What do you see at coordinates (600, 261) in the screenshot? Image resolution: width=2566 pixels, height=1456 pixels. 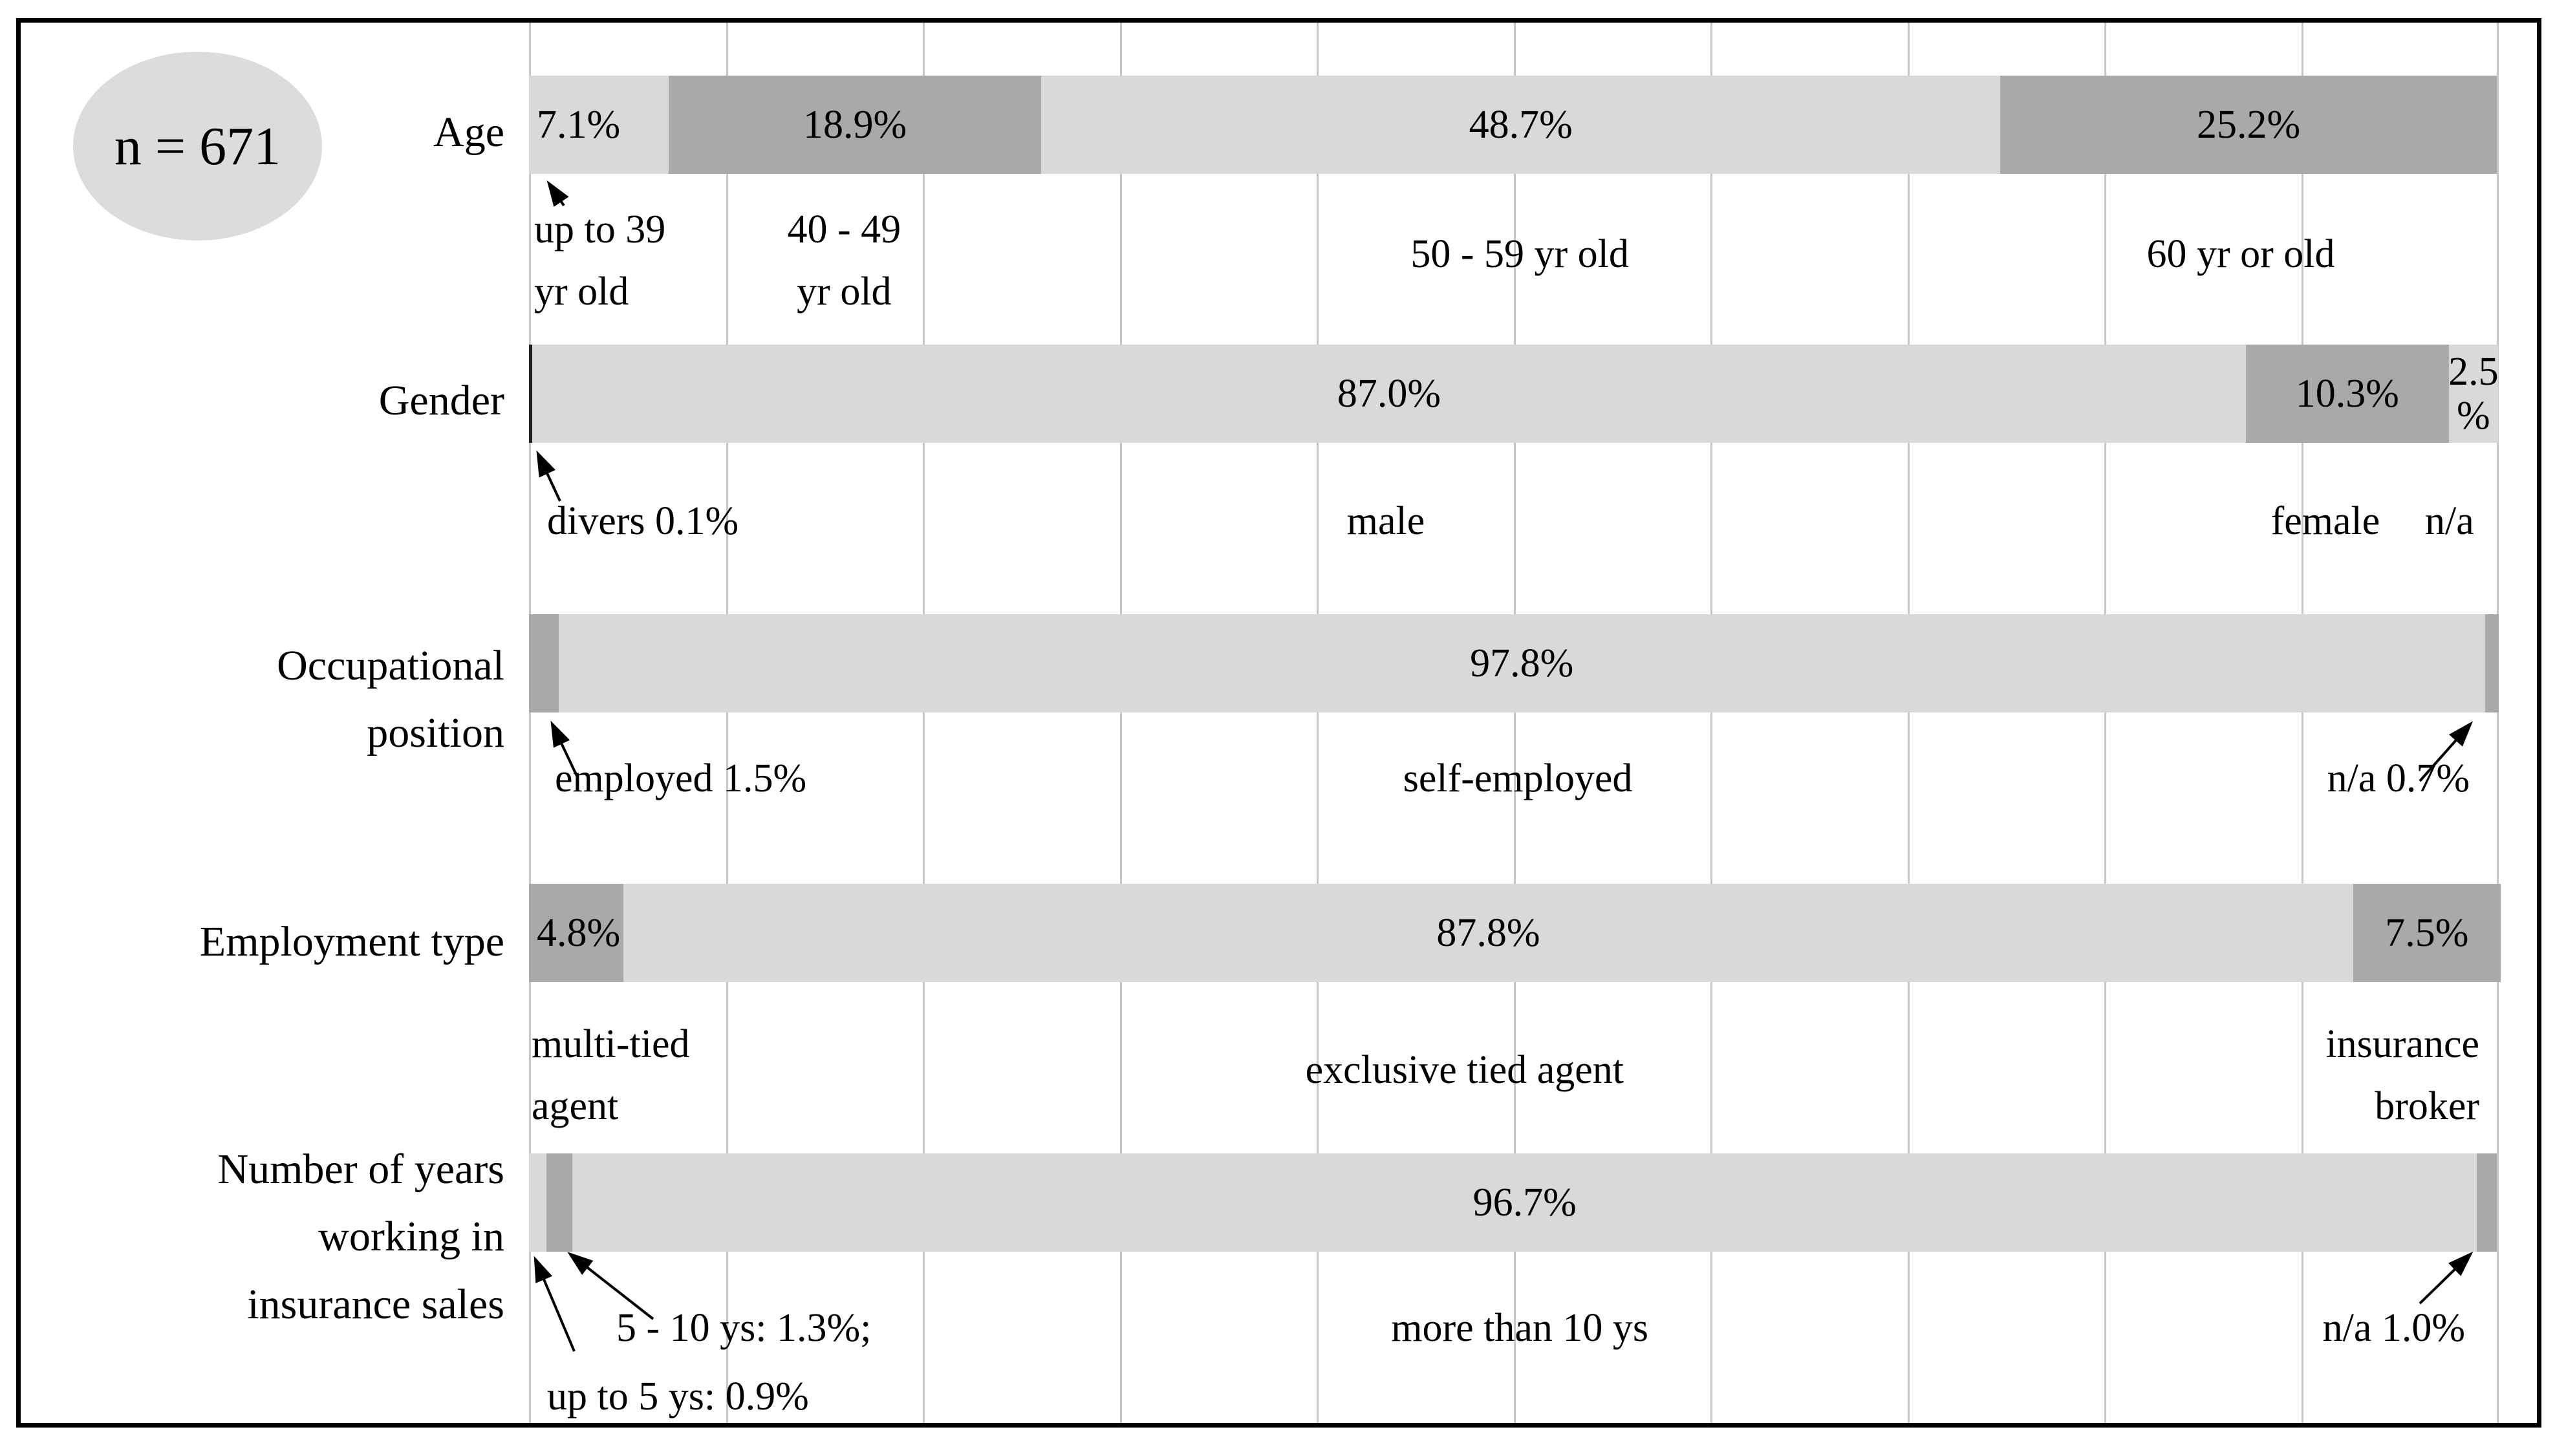 I see `caption-age-up-to-39: up to 39 yr old` at bounding box center [600, 261].